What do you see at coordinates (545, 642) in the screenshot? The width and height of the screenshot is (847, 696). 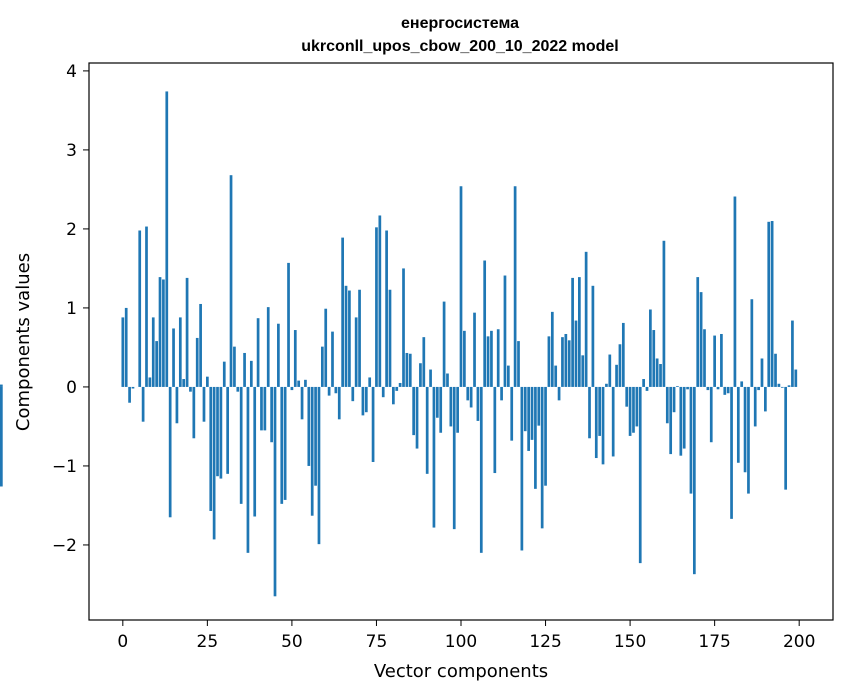 I see `x-tick-label: 125` at bounding box center [545, 642].